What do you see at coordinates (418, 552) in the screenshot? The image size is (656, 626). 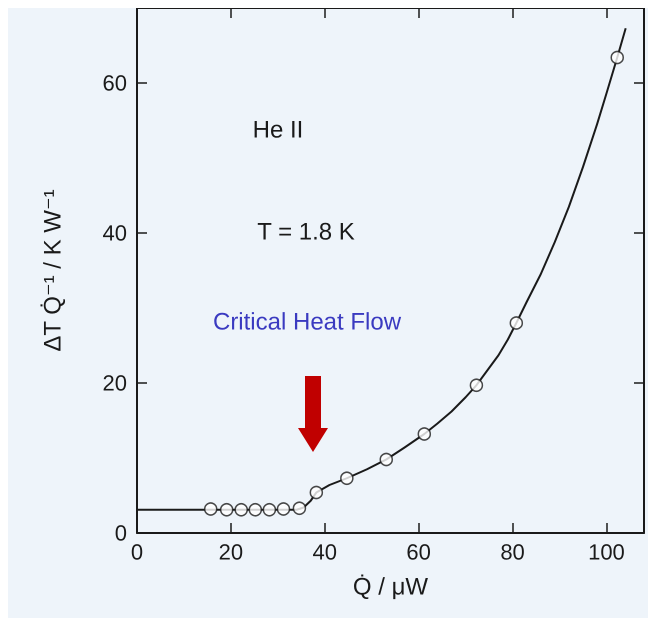 I see `x-tick-label: 60` at bounding box center [418, 552].